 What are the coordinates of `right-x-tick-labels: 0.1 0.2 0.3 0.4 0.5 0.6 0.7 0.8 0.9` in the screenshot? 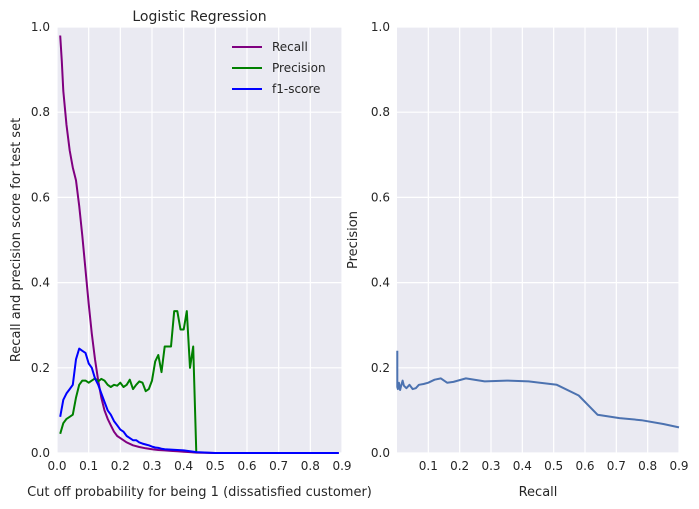 It's located at (554, 466).